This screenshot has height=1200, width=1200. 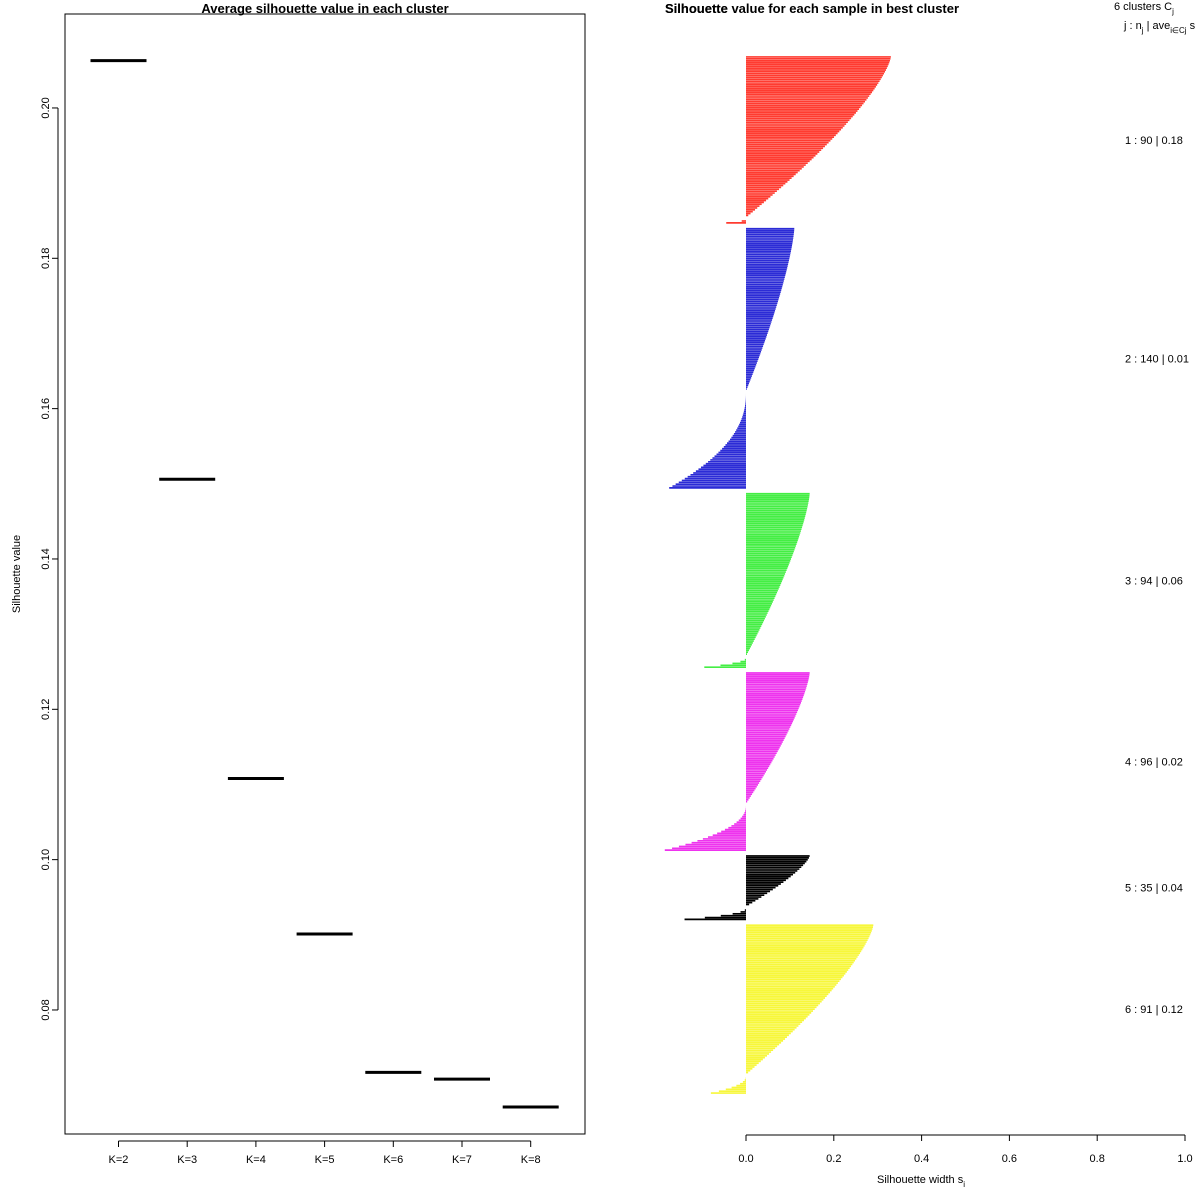 What do you see at coordinates (325, 1160) in the screenshot?
I see `left-x-tick-label: K=5` at bounding box center [325, 1160].